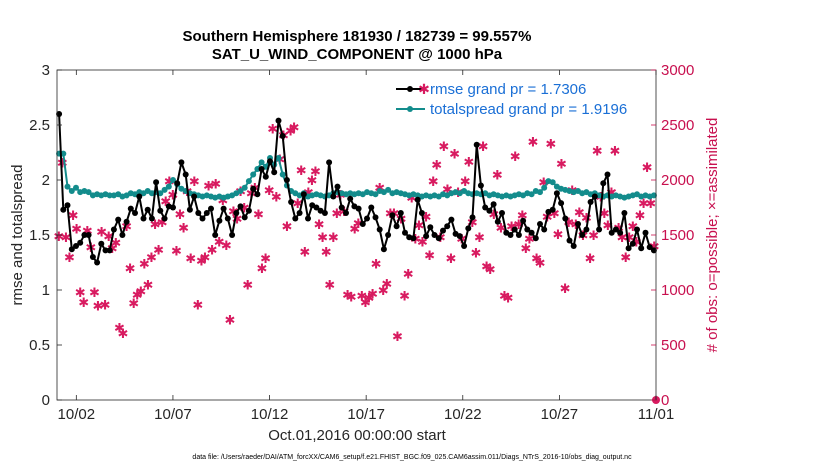 This screenshot has width=830, height=470. What do you see at coordinates (677, 235) in the screenshot?
I see `y-right-tick-label: 1500` at bounding box center [677, 235].